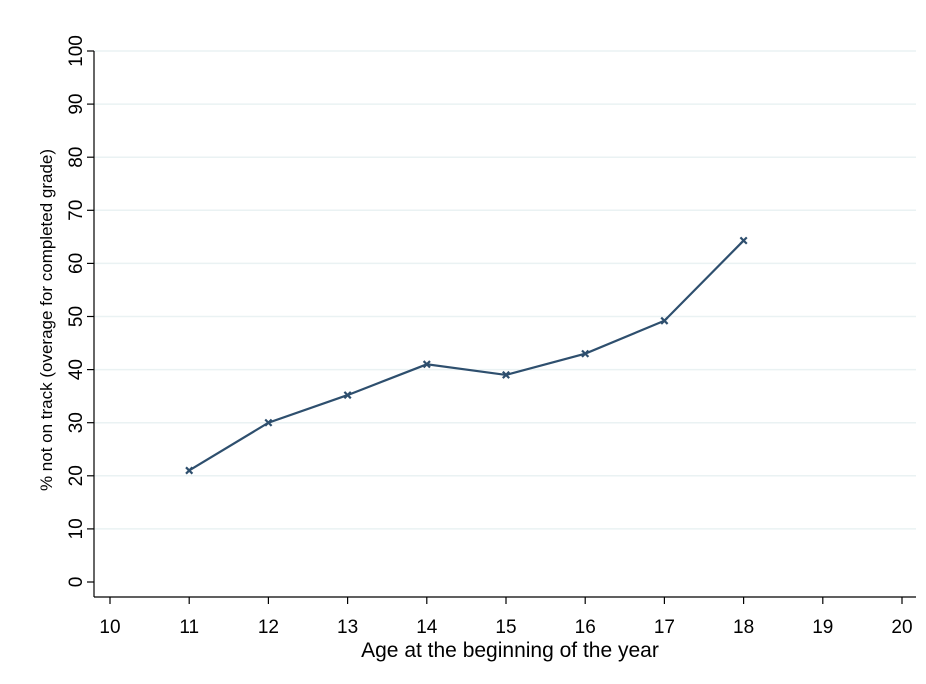 This screenshot has height=684, width=926. What do you see at coordinates (76, 582) in the screenshot?
I see `y-tick-label: 0` at bounding box center [76, 582].